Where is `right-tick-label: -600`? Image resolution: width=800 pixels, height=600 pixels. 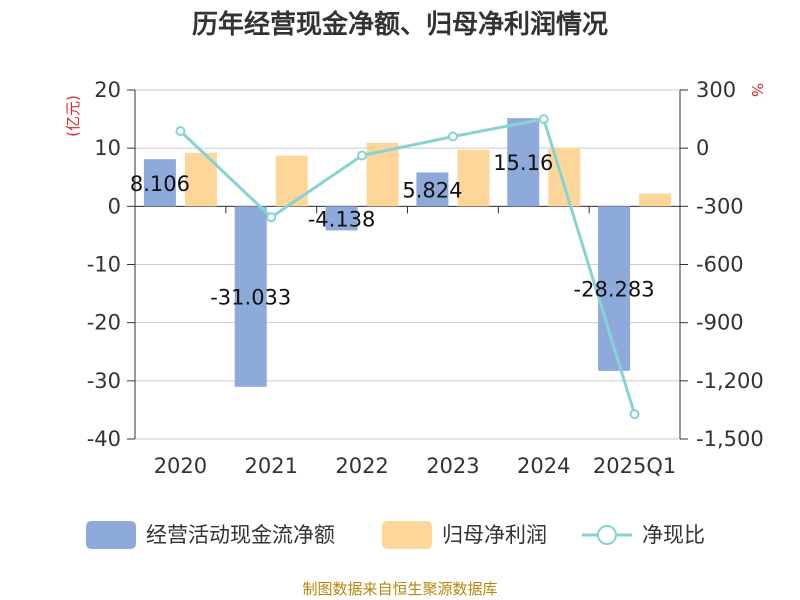
right-tick-label: -600 is located at coordinates (720, 265).